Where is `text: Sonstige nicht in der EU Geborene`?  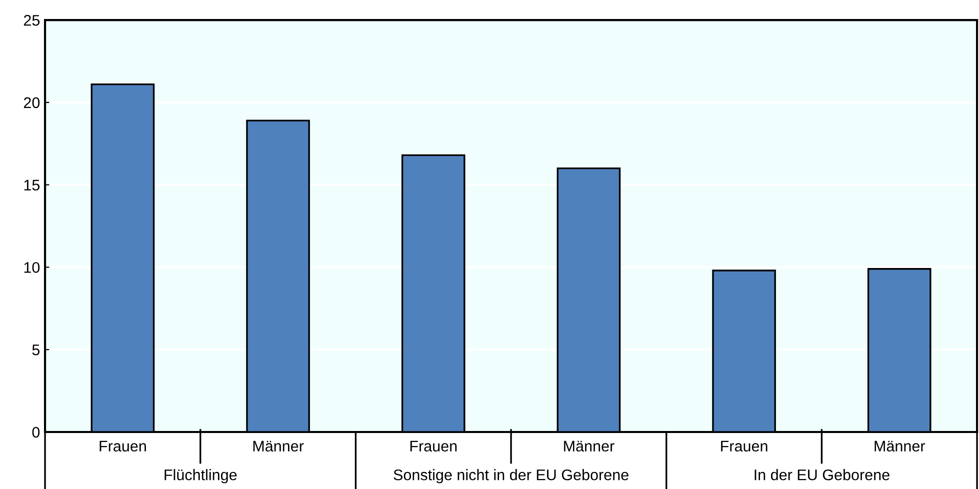 text: Sonstige nicht in der EU Geborene is located at coordinates (511, 476).